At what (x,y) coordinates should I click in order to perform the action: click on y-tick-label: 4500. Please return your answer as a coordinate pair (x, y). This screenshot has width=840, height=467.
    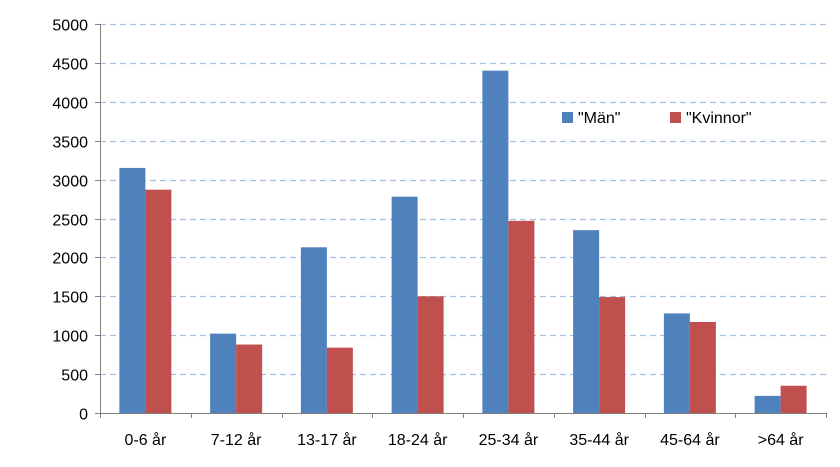
    Looking at the image, I should click on (70, 65).